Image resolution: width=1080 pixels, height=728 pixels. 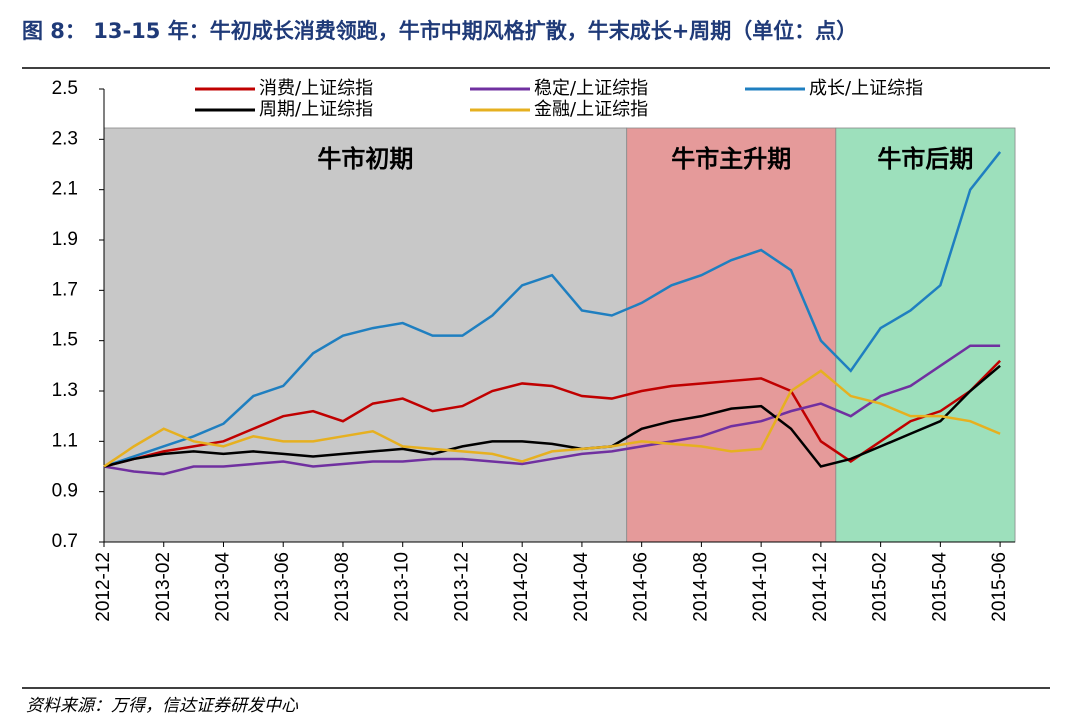 What do you see at coordinates (65, 138) in the screenshot?
I see `y-tick-label: 2.3` at bounding box center [65, 138].